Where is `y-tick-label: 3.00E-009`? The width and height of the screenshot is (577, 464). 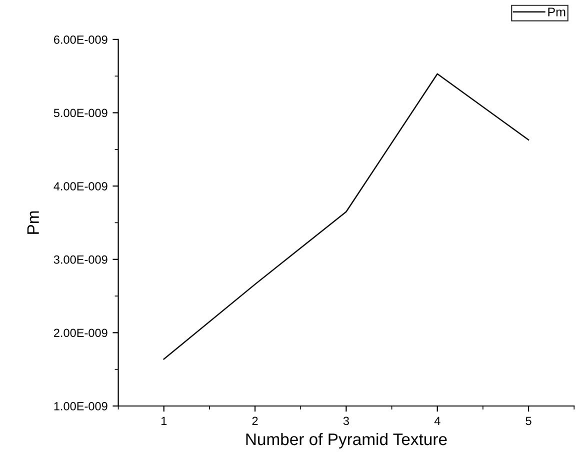 y-tick-label: 3.00E-009 is located at coordinates (81, 259).